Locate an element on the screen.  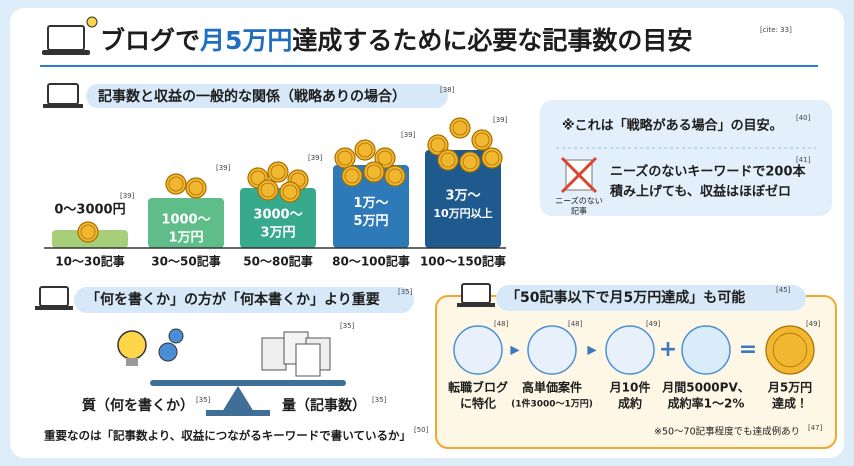
operator: + is located at coordinates (668, 349).